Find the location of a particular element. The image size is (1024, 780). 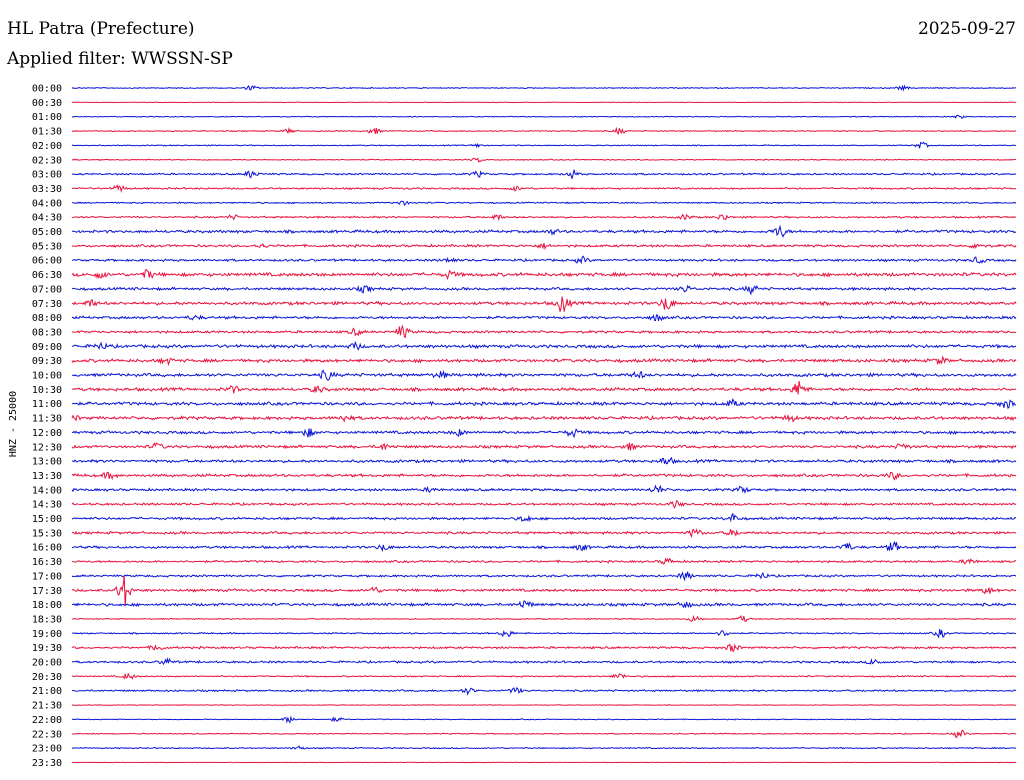

row-time-label: 02:00 is located at coordinates (47, 146).